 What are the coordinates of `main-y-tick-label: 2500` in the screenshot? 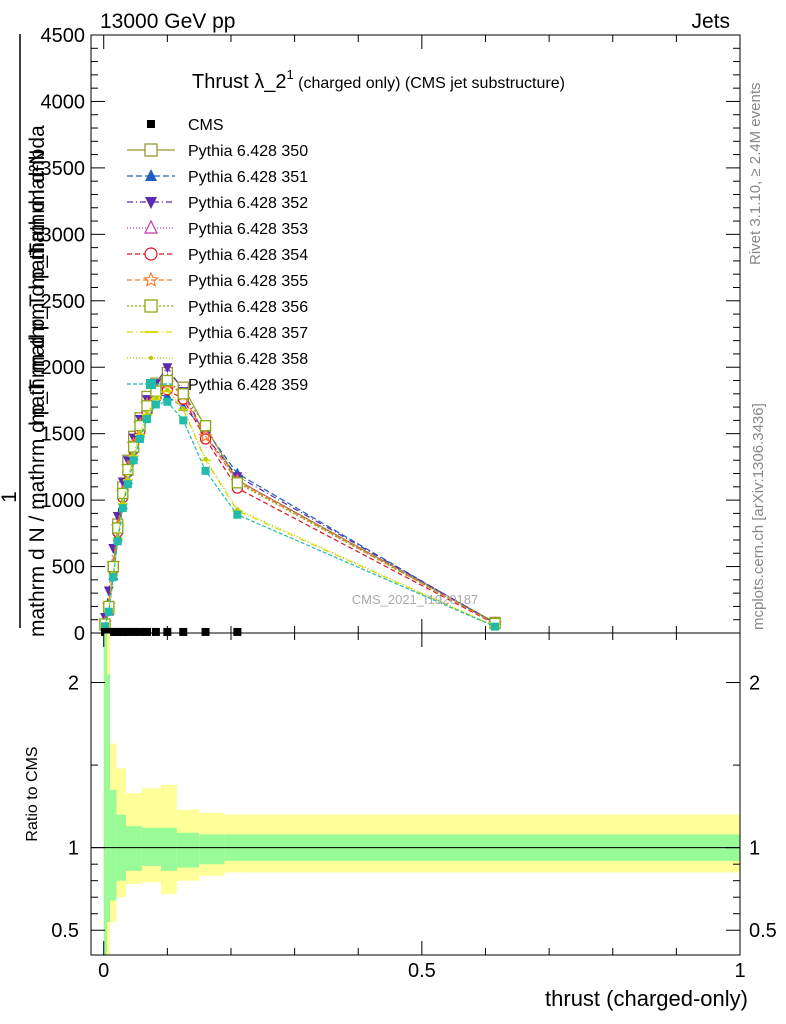 It's located at (63, 302).